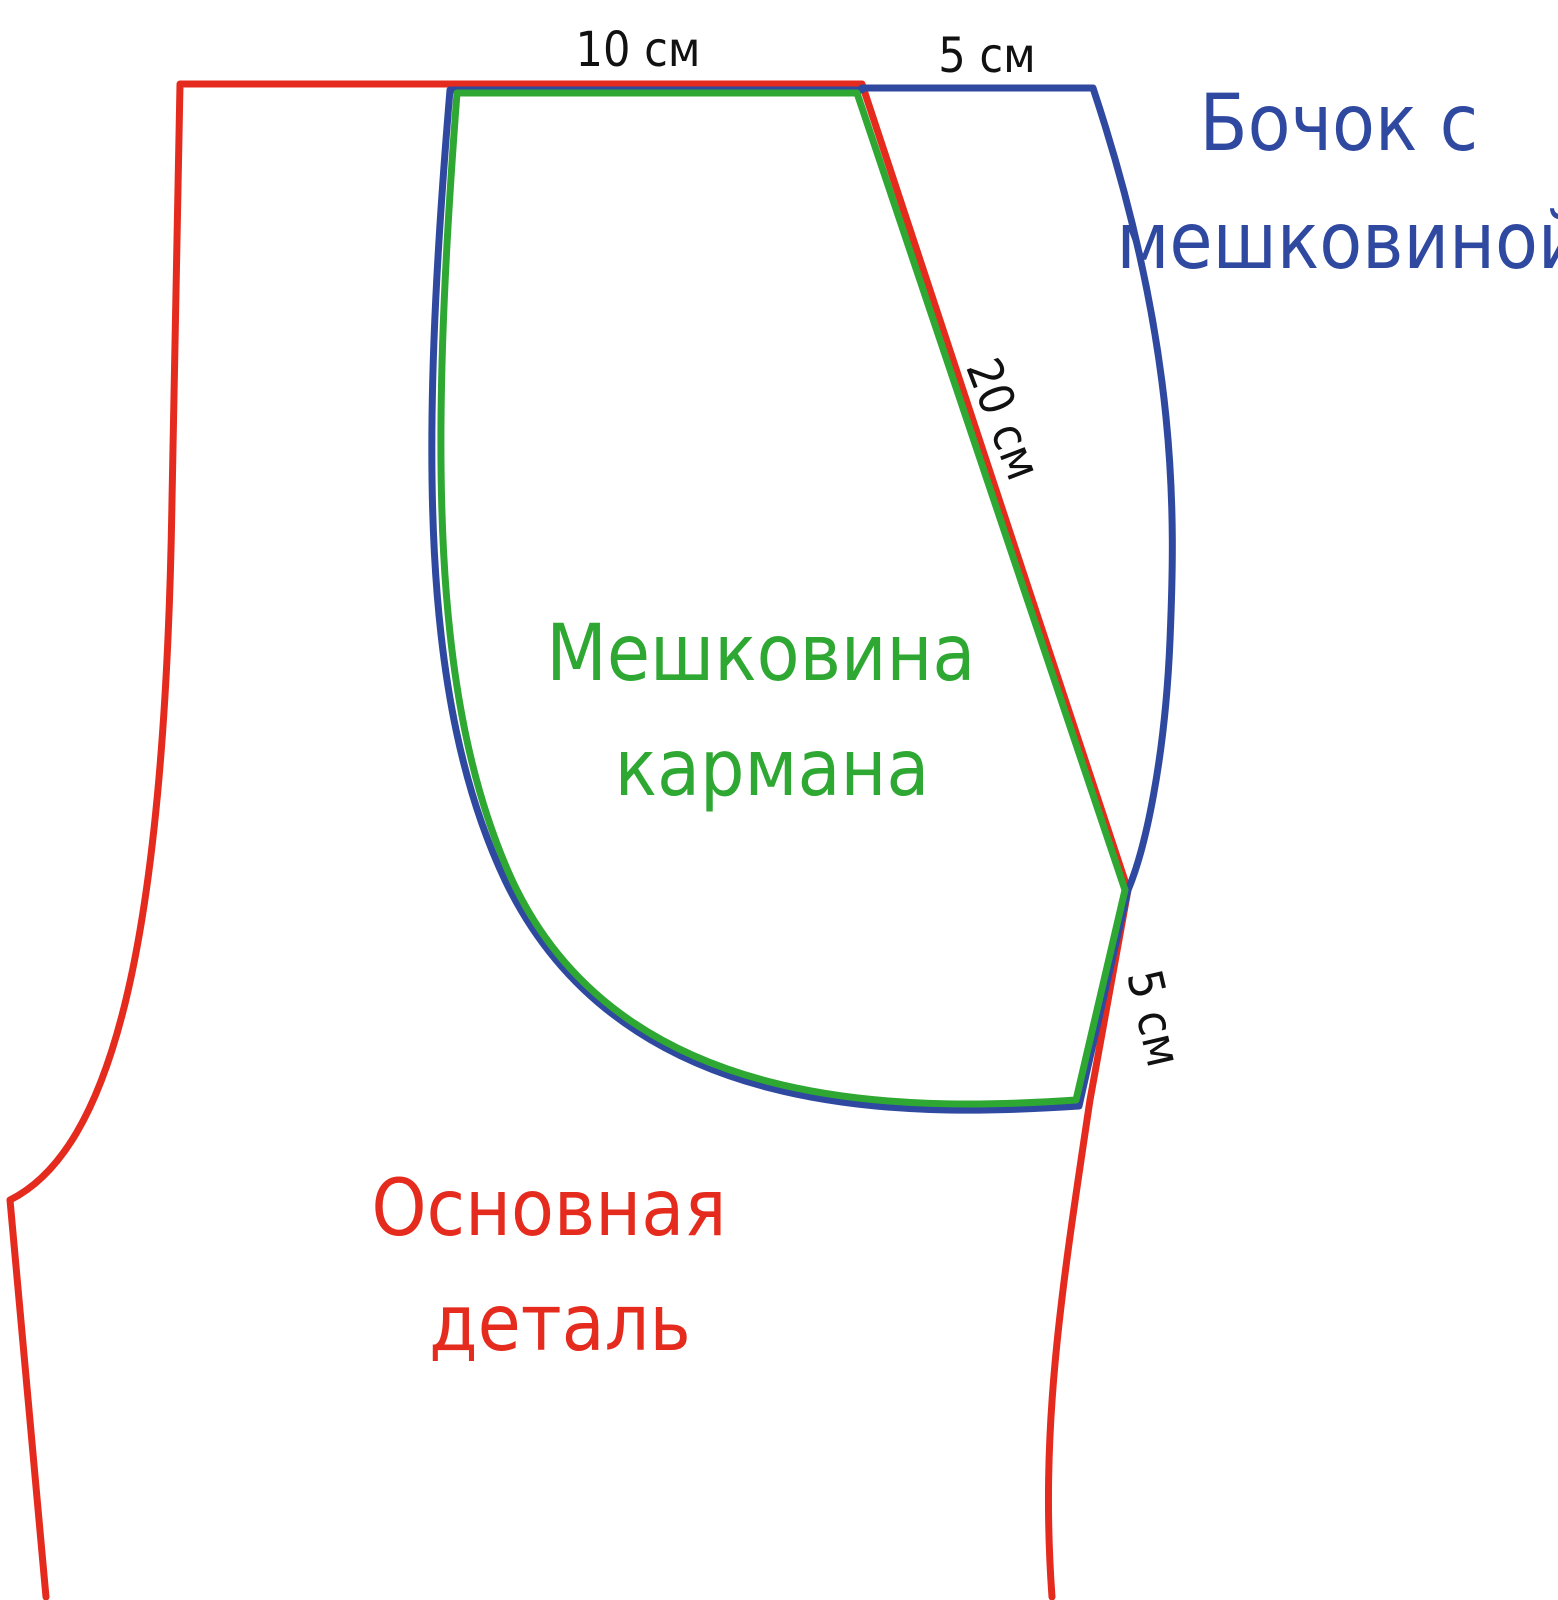 Image resolution: width=1558 pixels, height=1600 pixels. Describe the element at coordinates (1339, 124) in the screenshot. I see `side-piece-label-line1: Бочок с` at that location.